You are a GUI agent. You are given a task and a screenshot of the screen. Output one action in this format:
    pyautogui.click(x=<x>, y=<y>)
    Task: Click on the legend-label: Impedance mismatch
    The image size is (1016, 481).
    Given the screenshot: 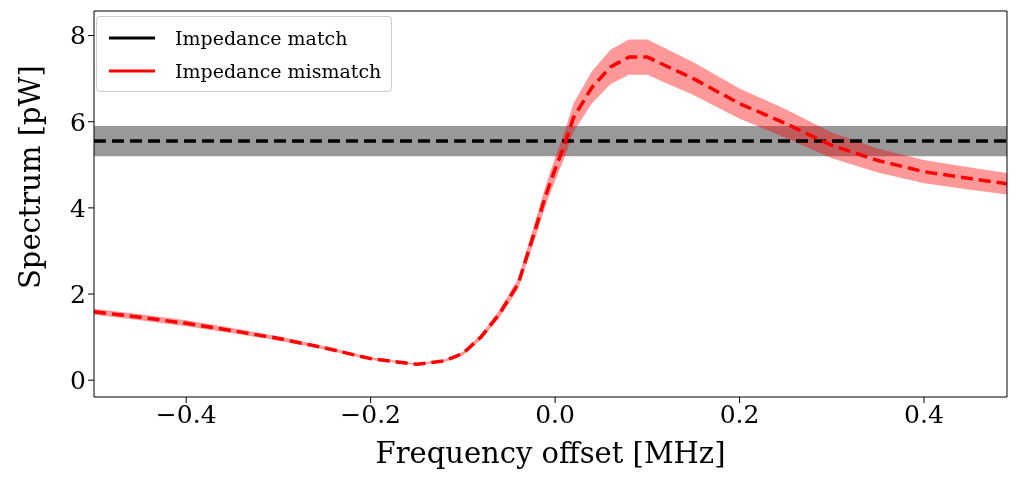 What is the action you would take?
    pyautogui.click(x=278, y=70)
    